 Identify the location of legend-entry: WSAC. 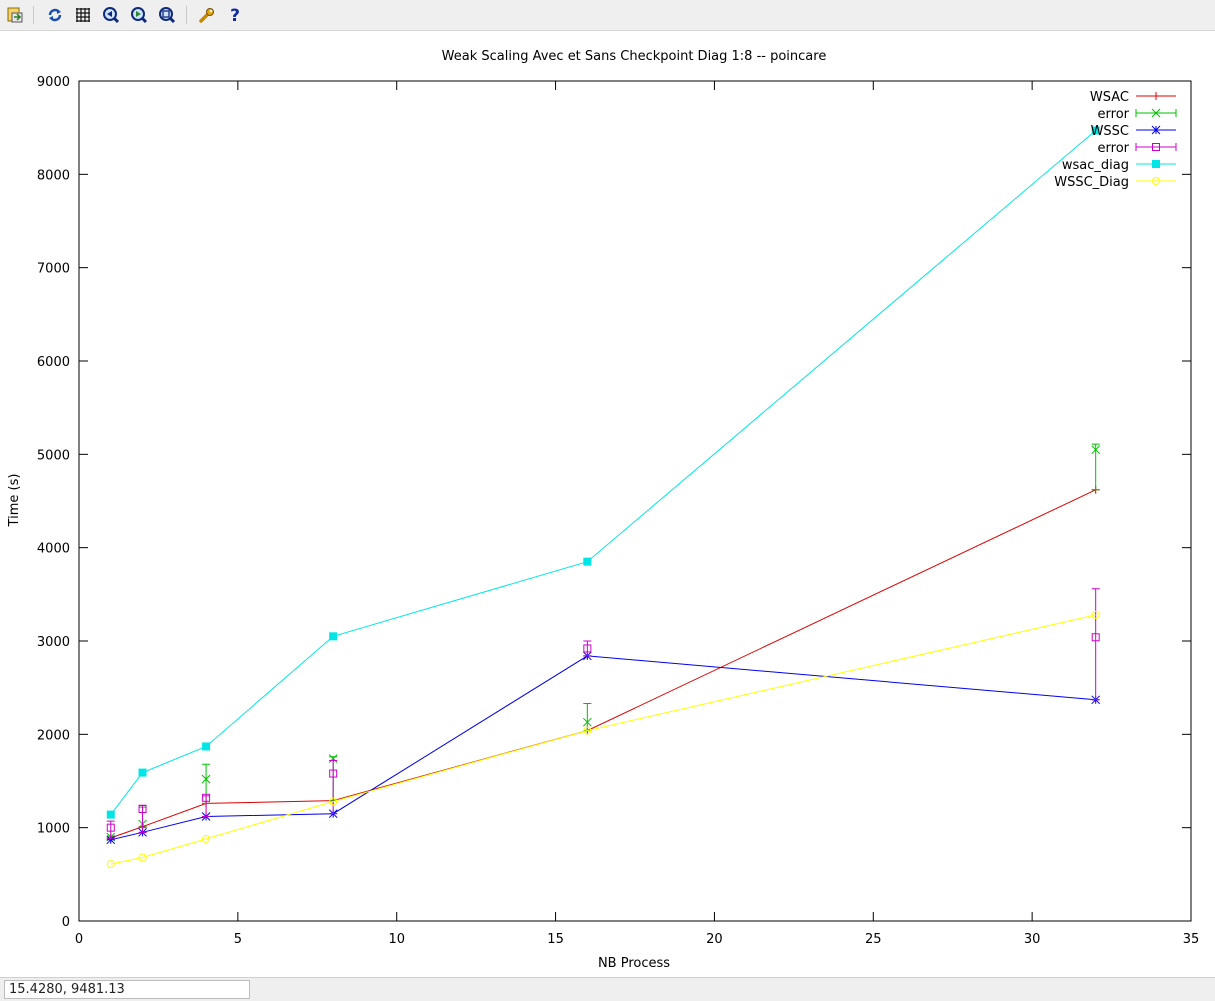
(1133, 97).